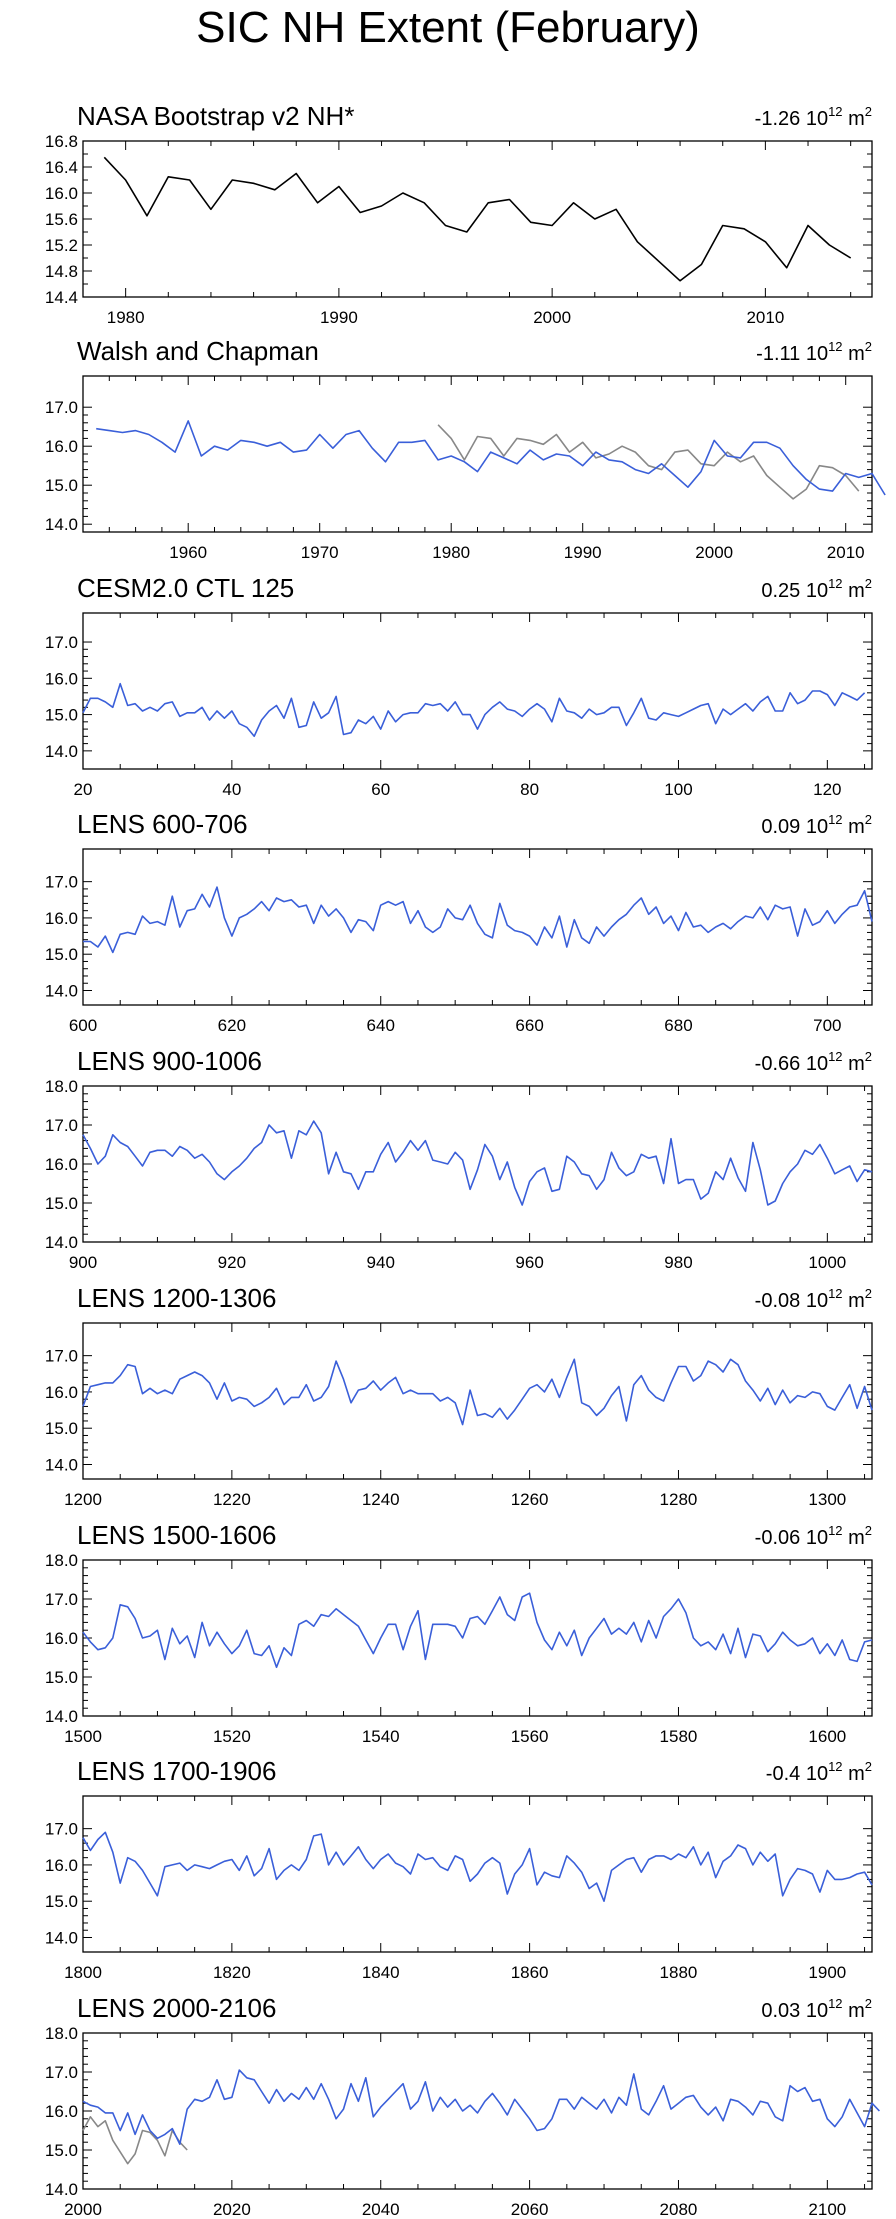  I want to click on trend-value: -0.08, so click(778, 1301).